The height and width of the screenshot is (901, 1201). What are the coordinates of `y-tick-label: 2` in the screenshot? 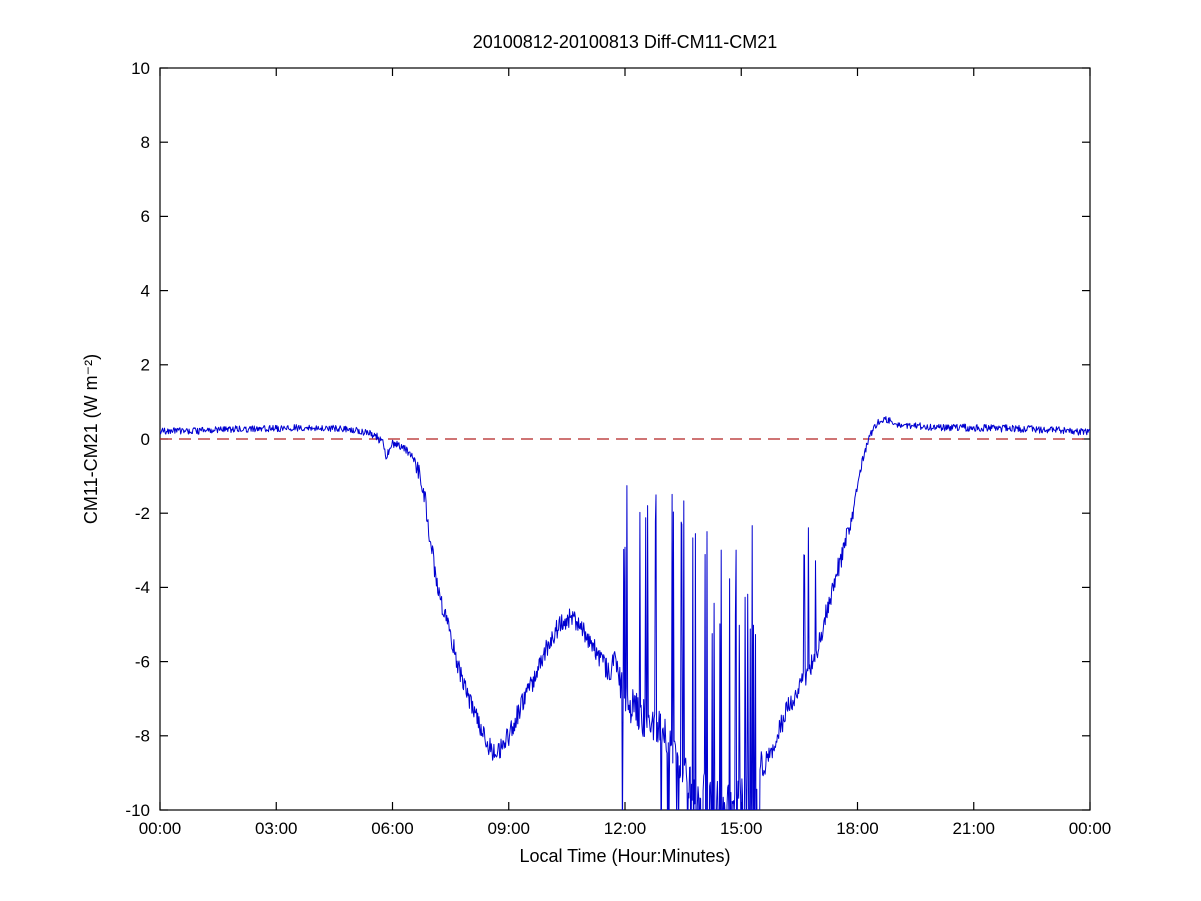 It's located at (145, 365).